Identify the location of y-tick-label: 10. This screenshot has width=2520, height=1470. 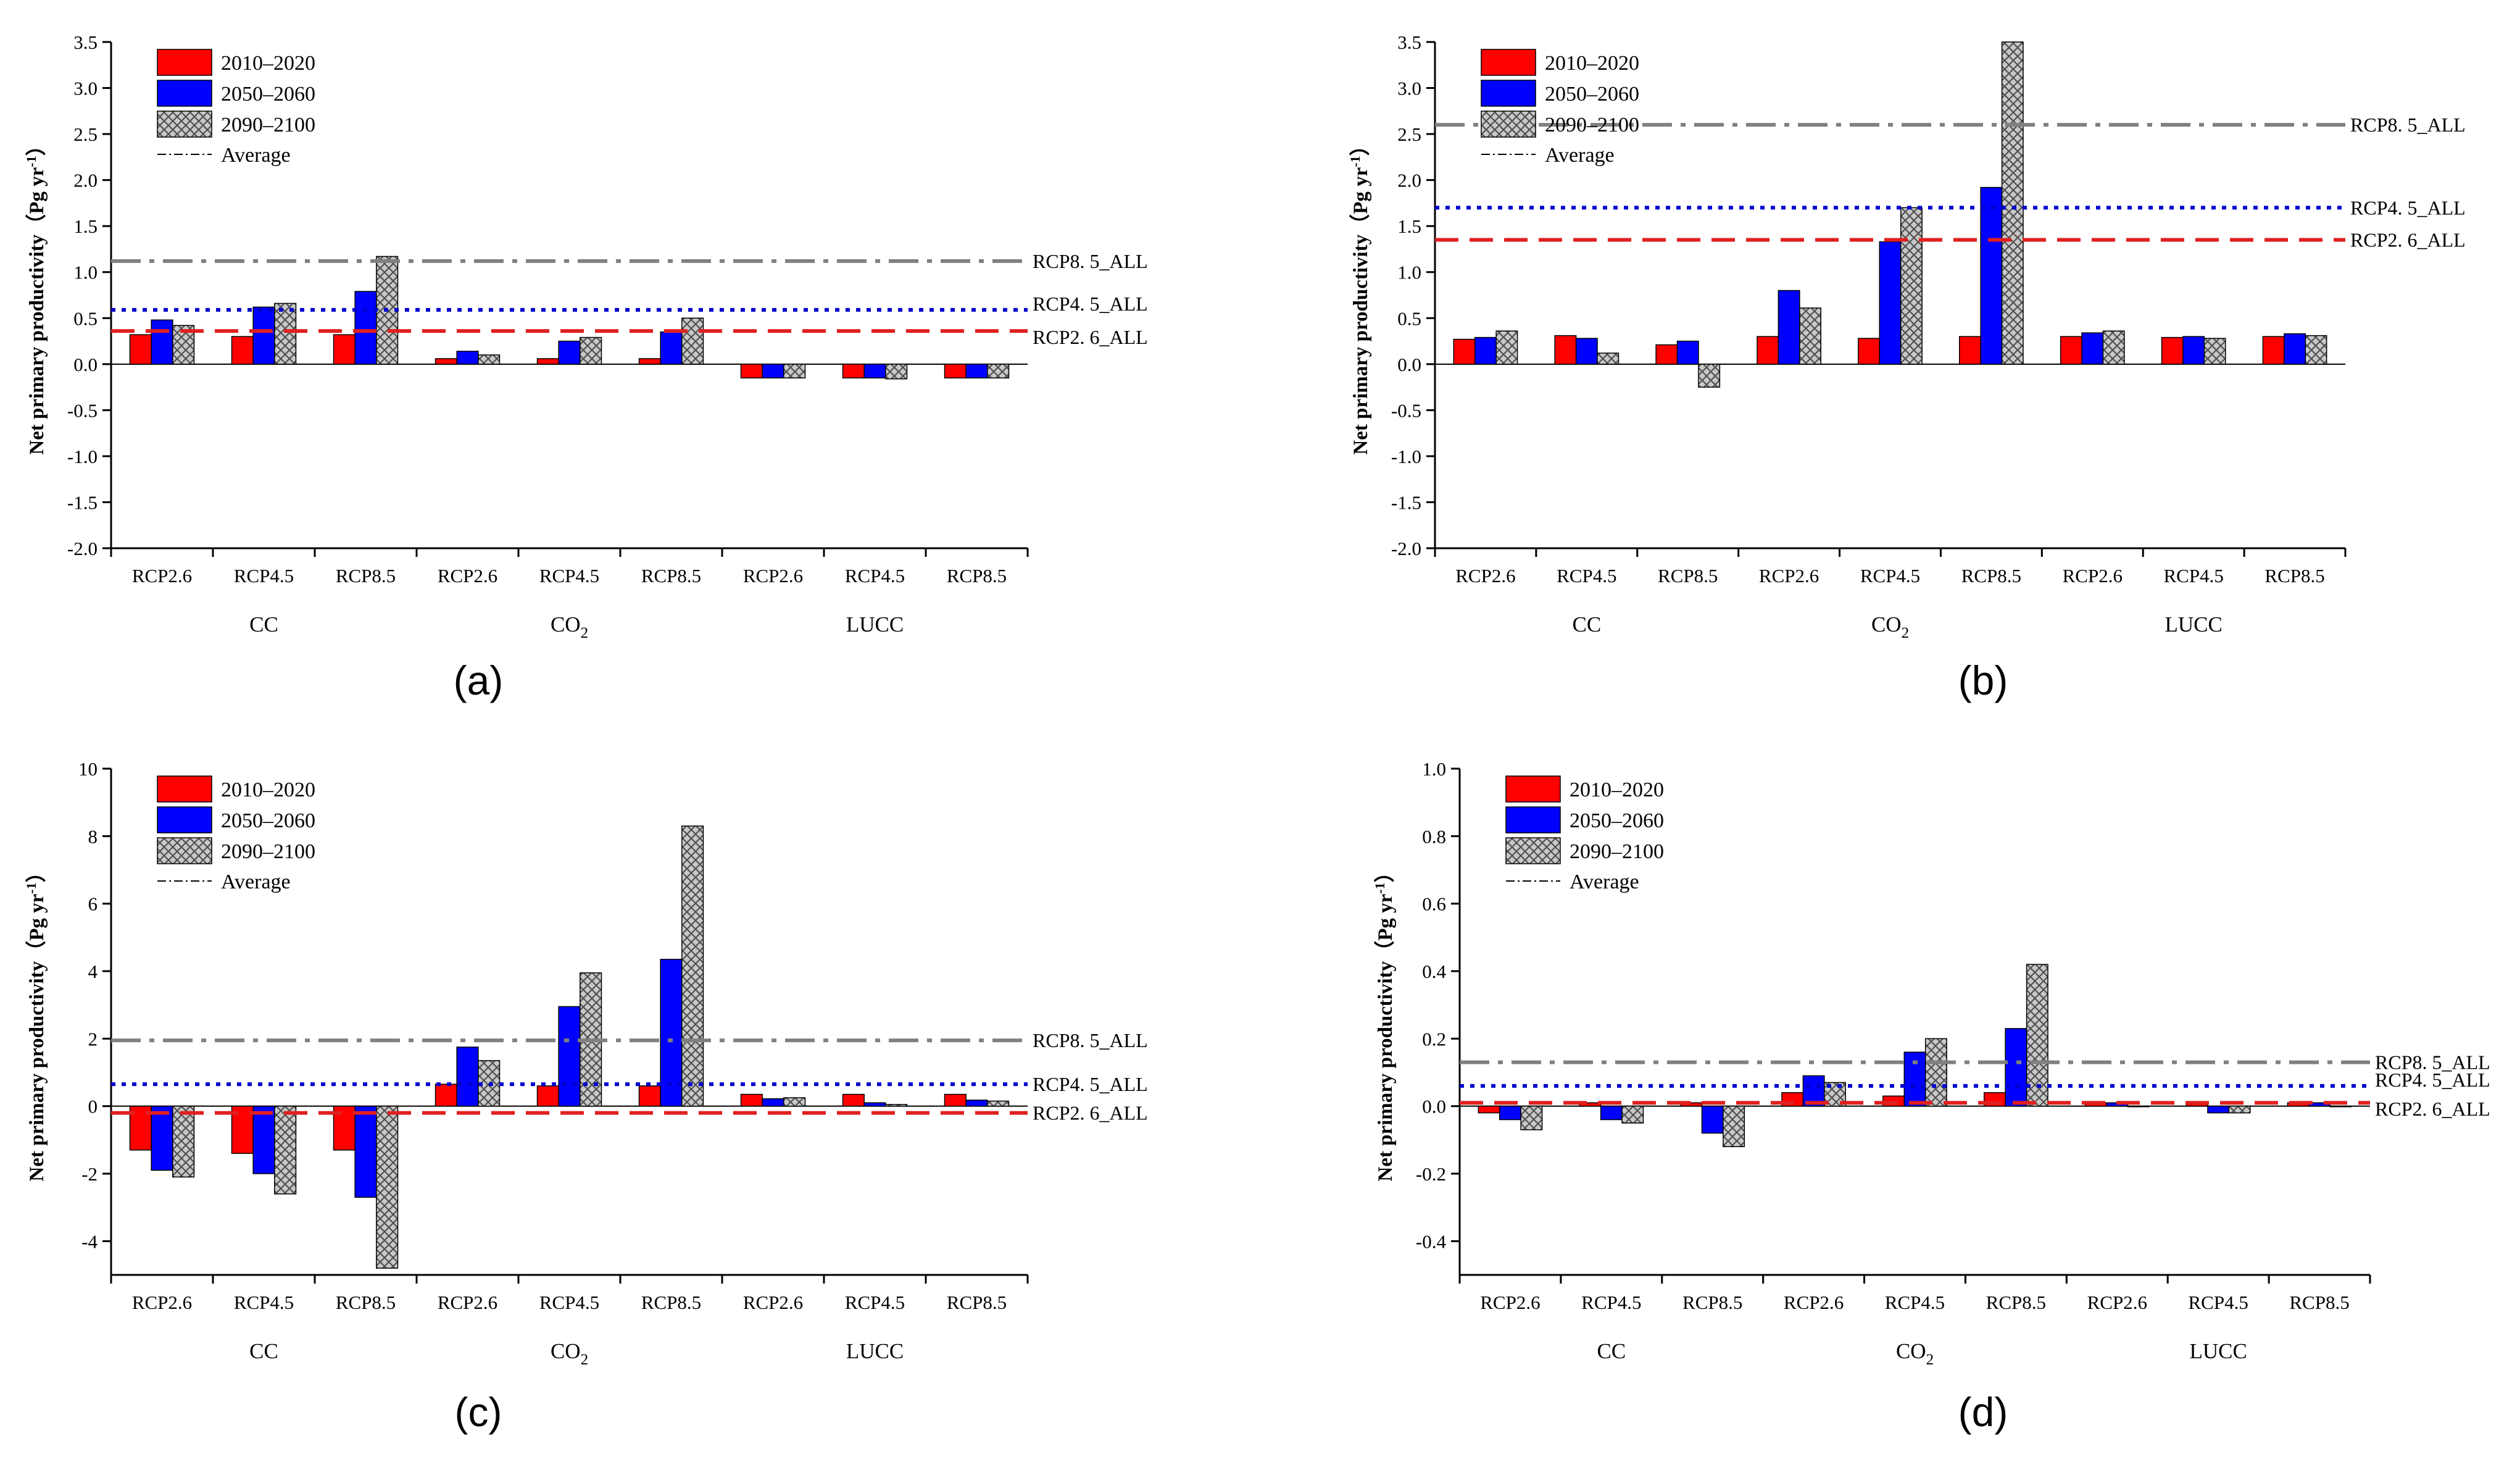
(88, 769).